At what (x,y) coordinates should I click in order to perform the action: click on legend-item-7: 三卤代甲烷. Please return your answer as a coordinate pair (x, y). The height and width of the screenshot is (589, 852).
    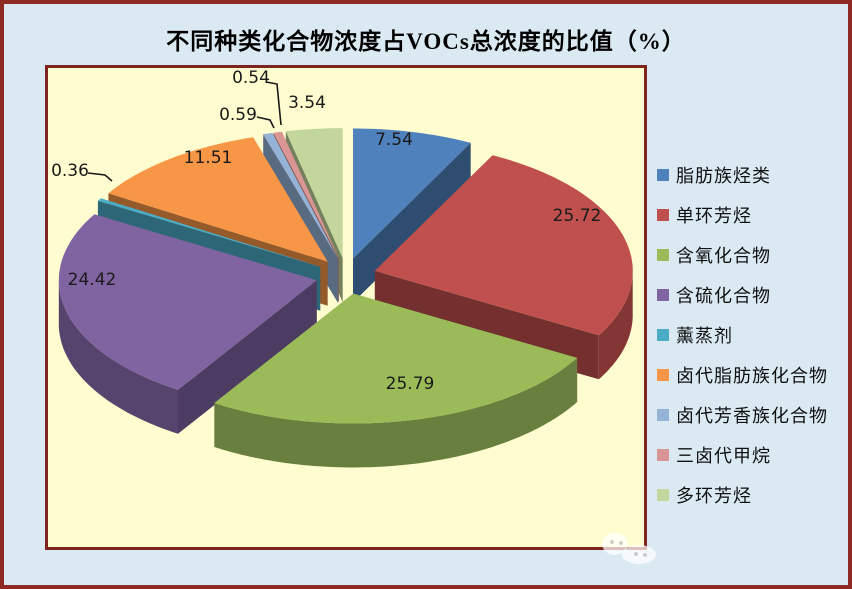
    Looking at the image, I should click on (742, 455).